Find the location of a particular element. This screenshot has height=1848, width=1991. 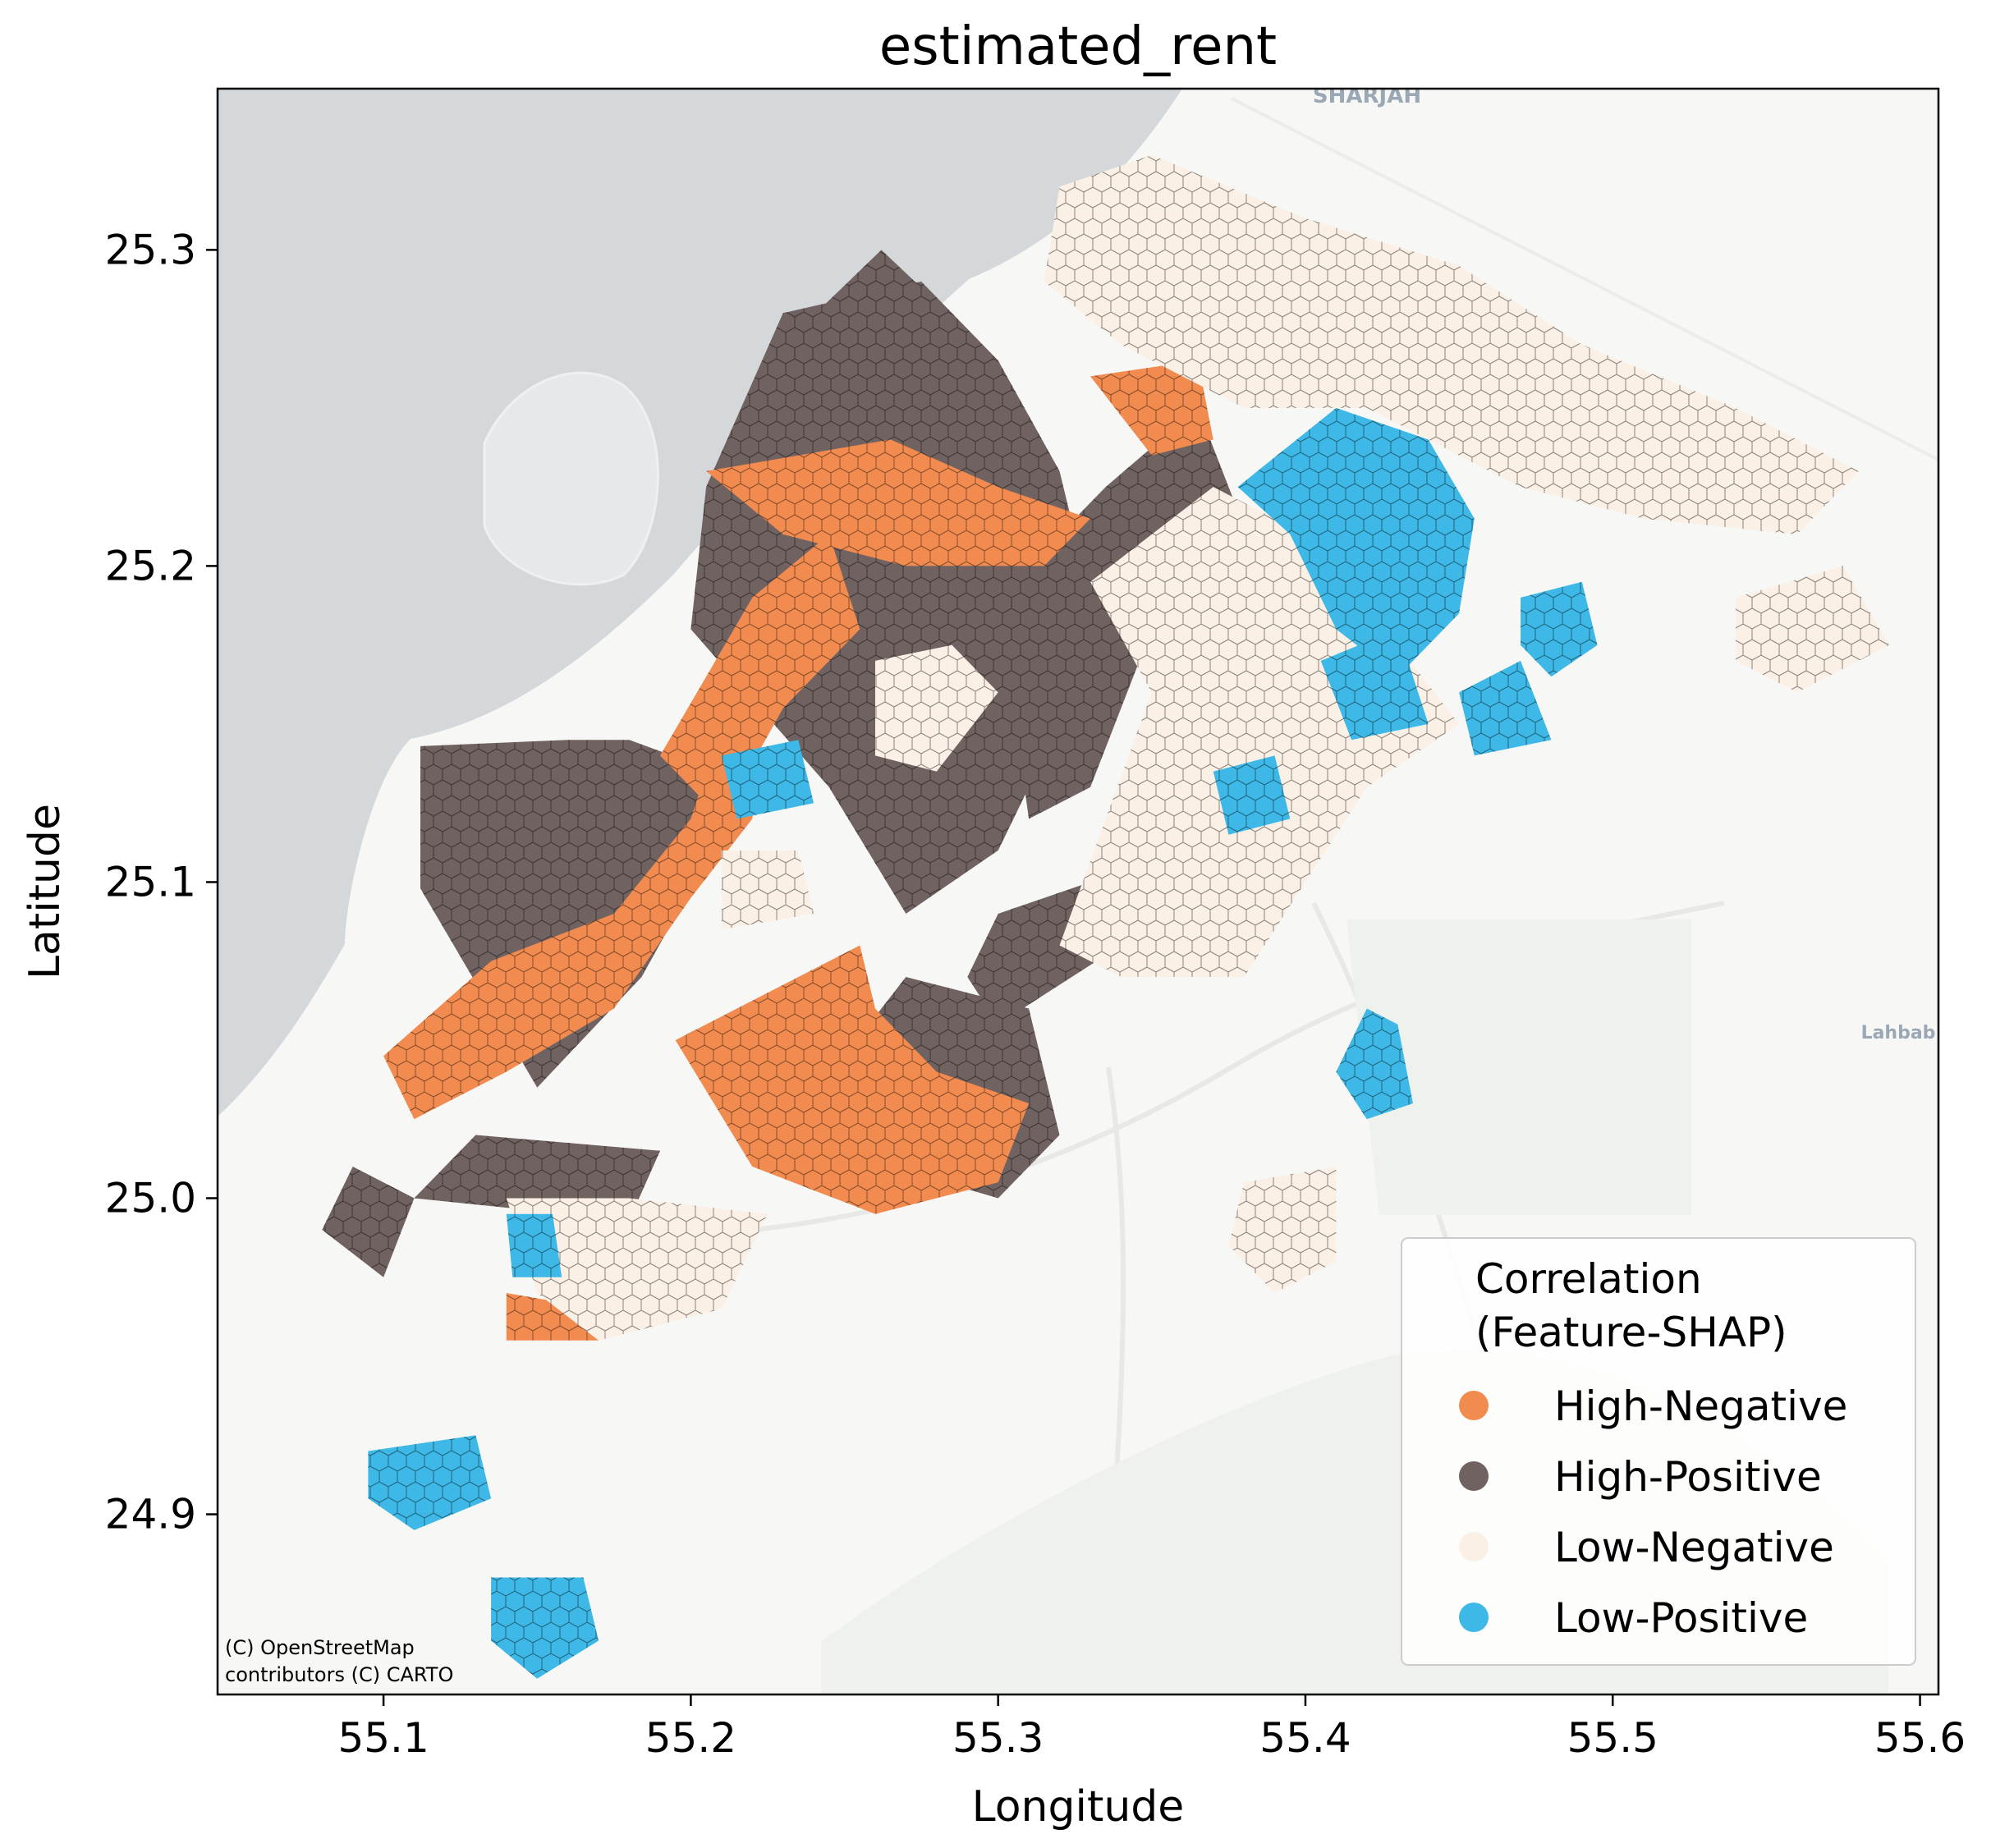

x-tick-label: 55.2 is located at coordinates (690, 1738).